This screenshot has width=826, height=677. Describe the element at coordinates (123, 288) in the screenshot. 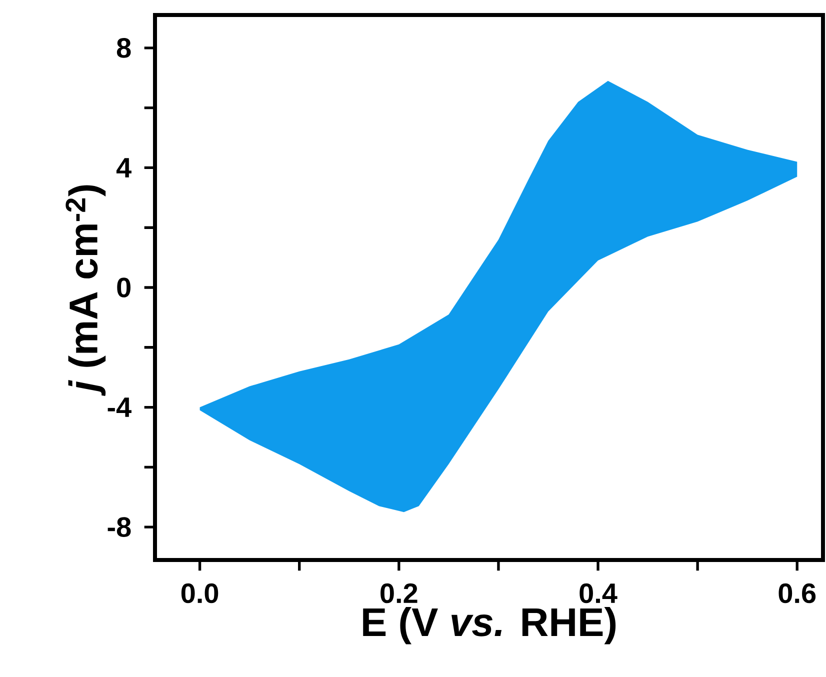

I see `y-tick-label: 0` at that location.